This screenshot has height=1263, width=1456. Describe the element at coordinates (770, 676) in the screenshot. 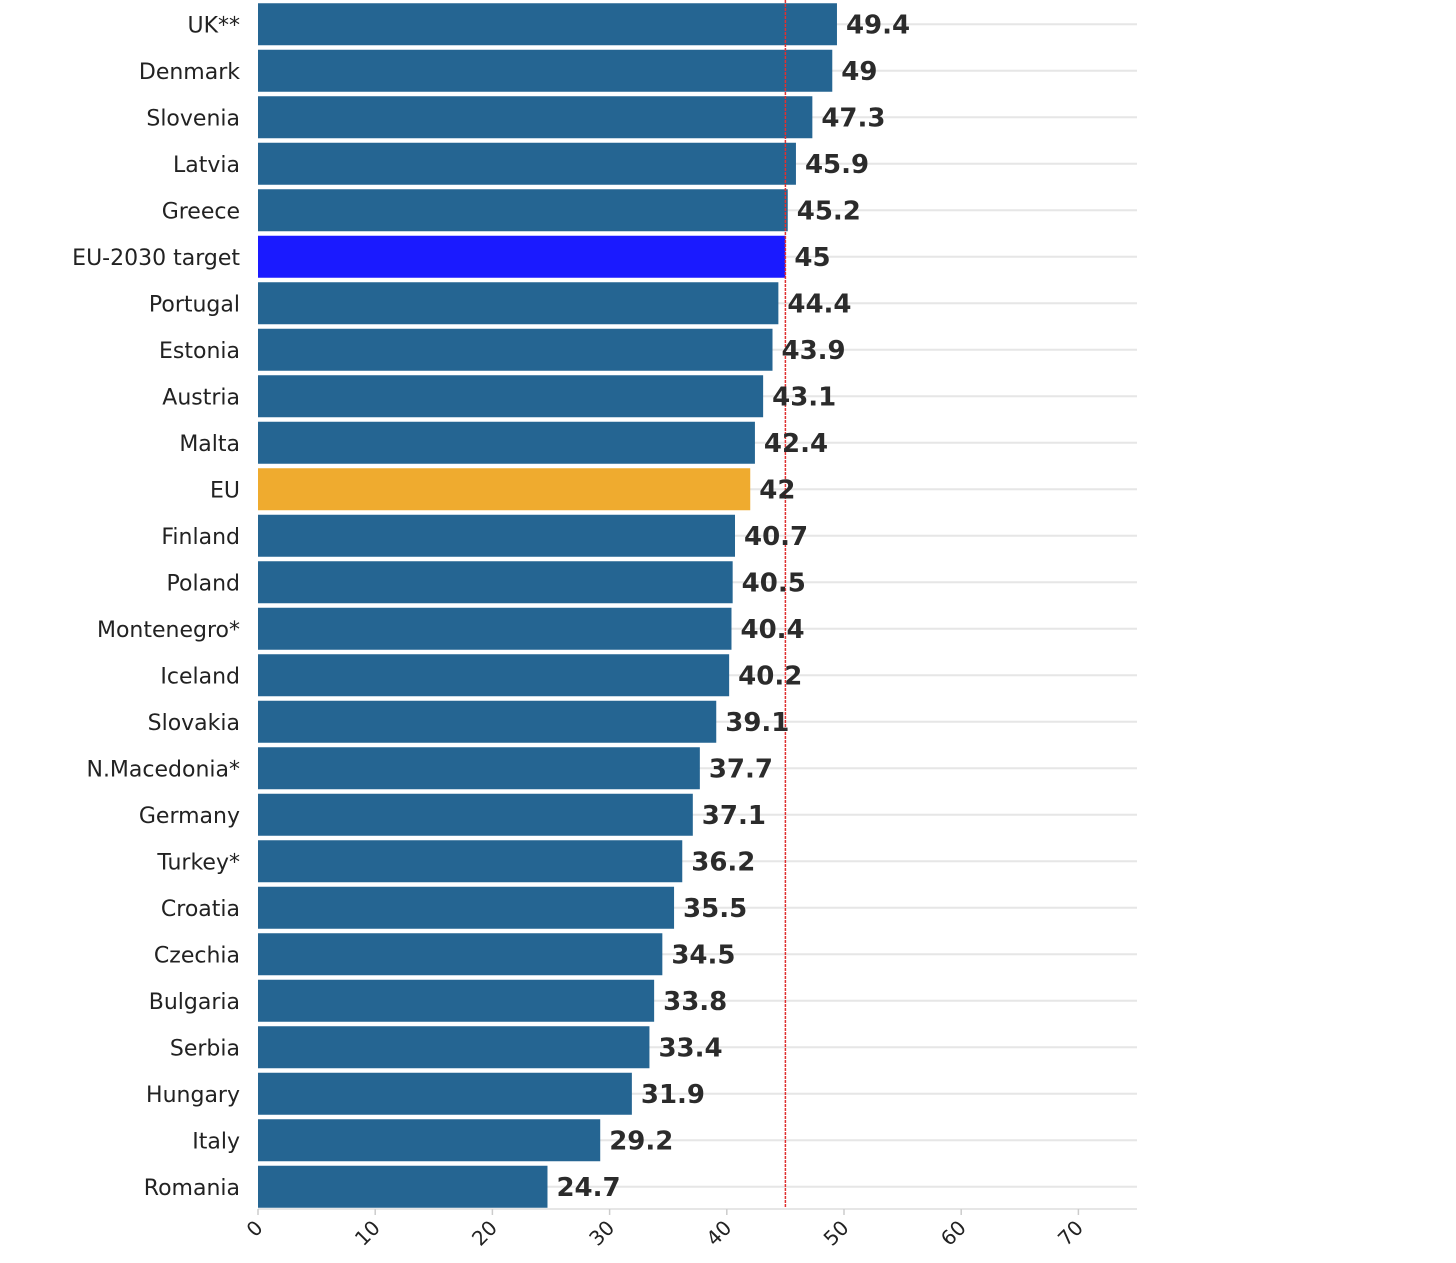

I see `value-label: 40.2` at that location.